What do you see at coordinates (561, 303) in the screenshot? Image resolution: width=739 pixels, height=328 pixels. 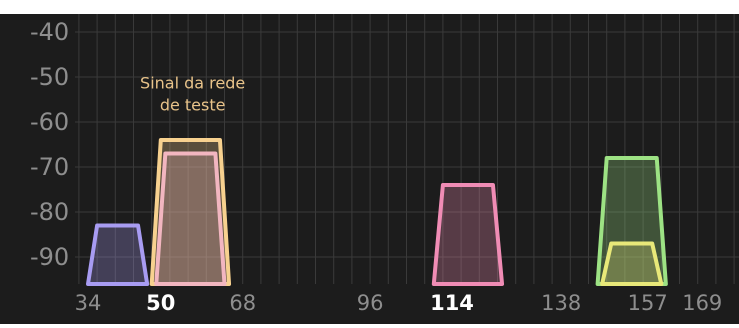 I see `x-tick-label: 138` at bounding box center [561, 303].